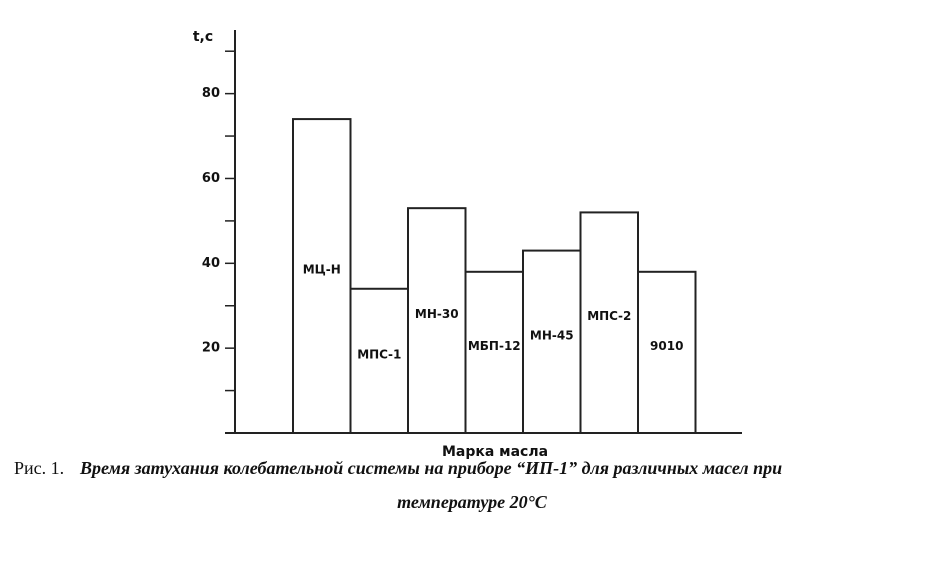 Image resolution: width=950 pixels, height=581 pixels. I want to click on bar-label: МН-45, so click(552, 335).